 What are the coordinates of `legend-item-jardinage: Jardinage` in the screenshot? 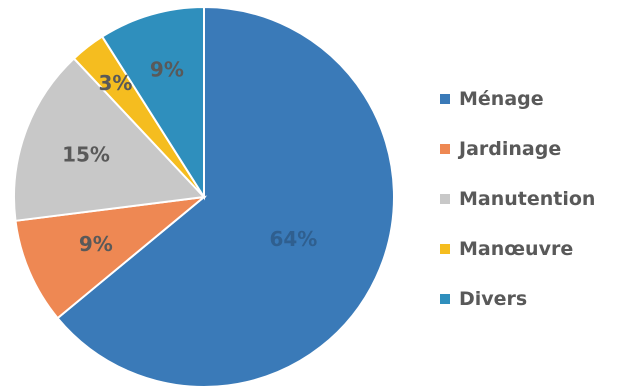 It's located at (537, 149).